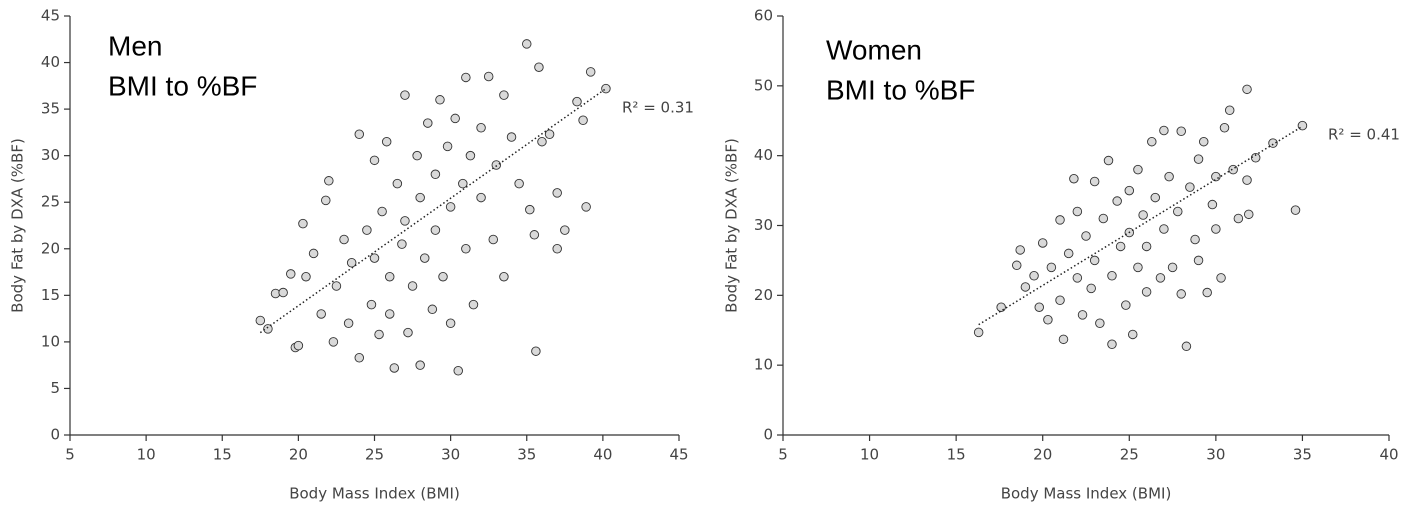 This screenshot has width=1421, height=508. I want to click on y-tick-label: 60, so click(763, 16).